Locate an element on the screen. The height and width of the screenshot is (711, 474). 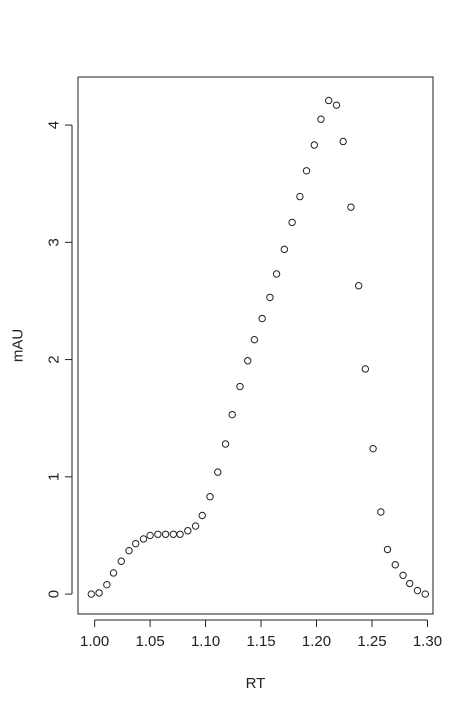
x-tick-label: 1.10 is located at coordinates (205, 641).